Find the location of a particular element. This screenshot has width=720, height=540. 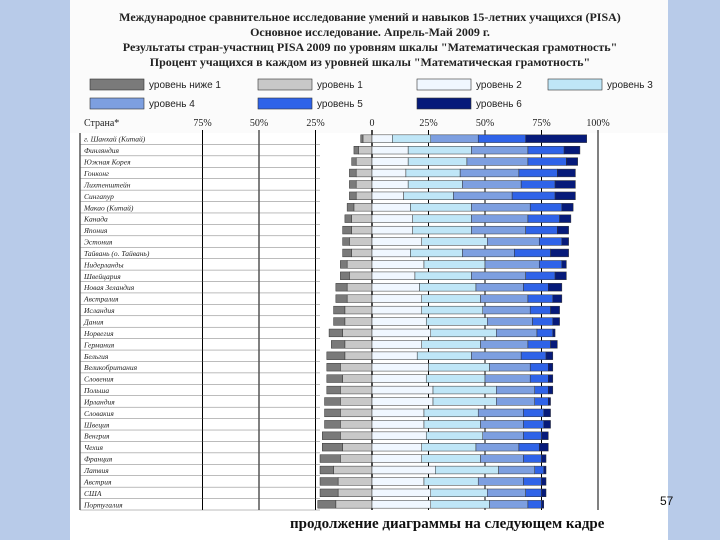

legend-swatch-level6 is located at coordinates (444, 103).